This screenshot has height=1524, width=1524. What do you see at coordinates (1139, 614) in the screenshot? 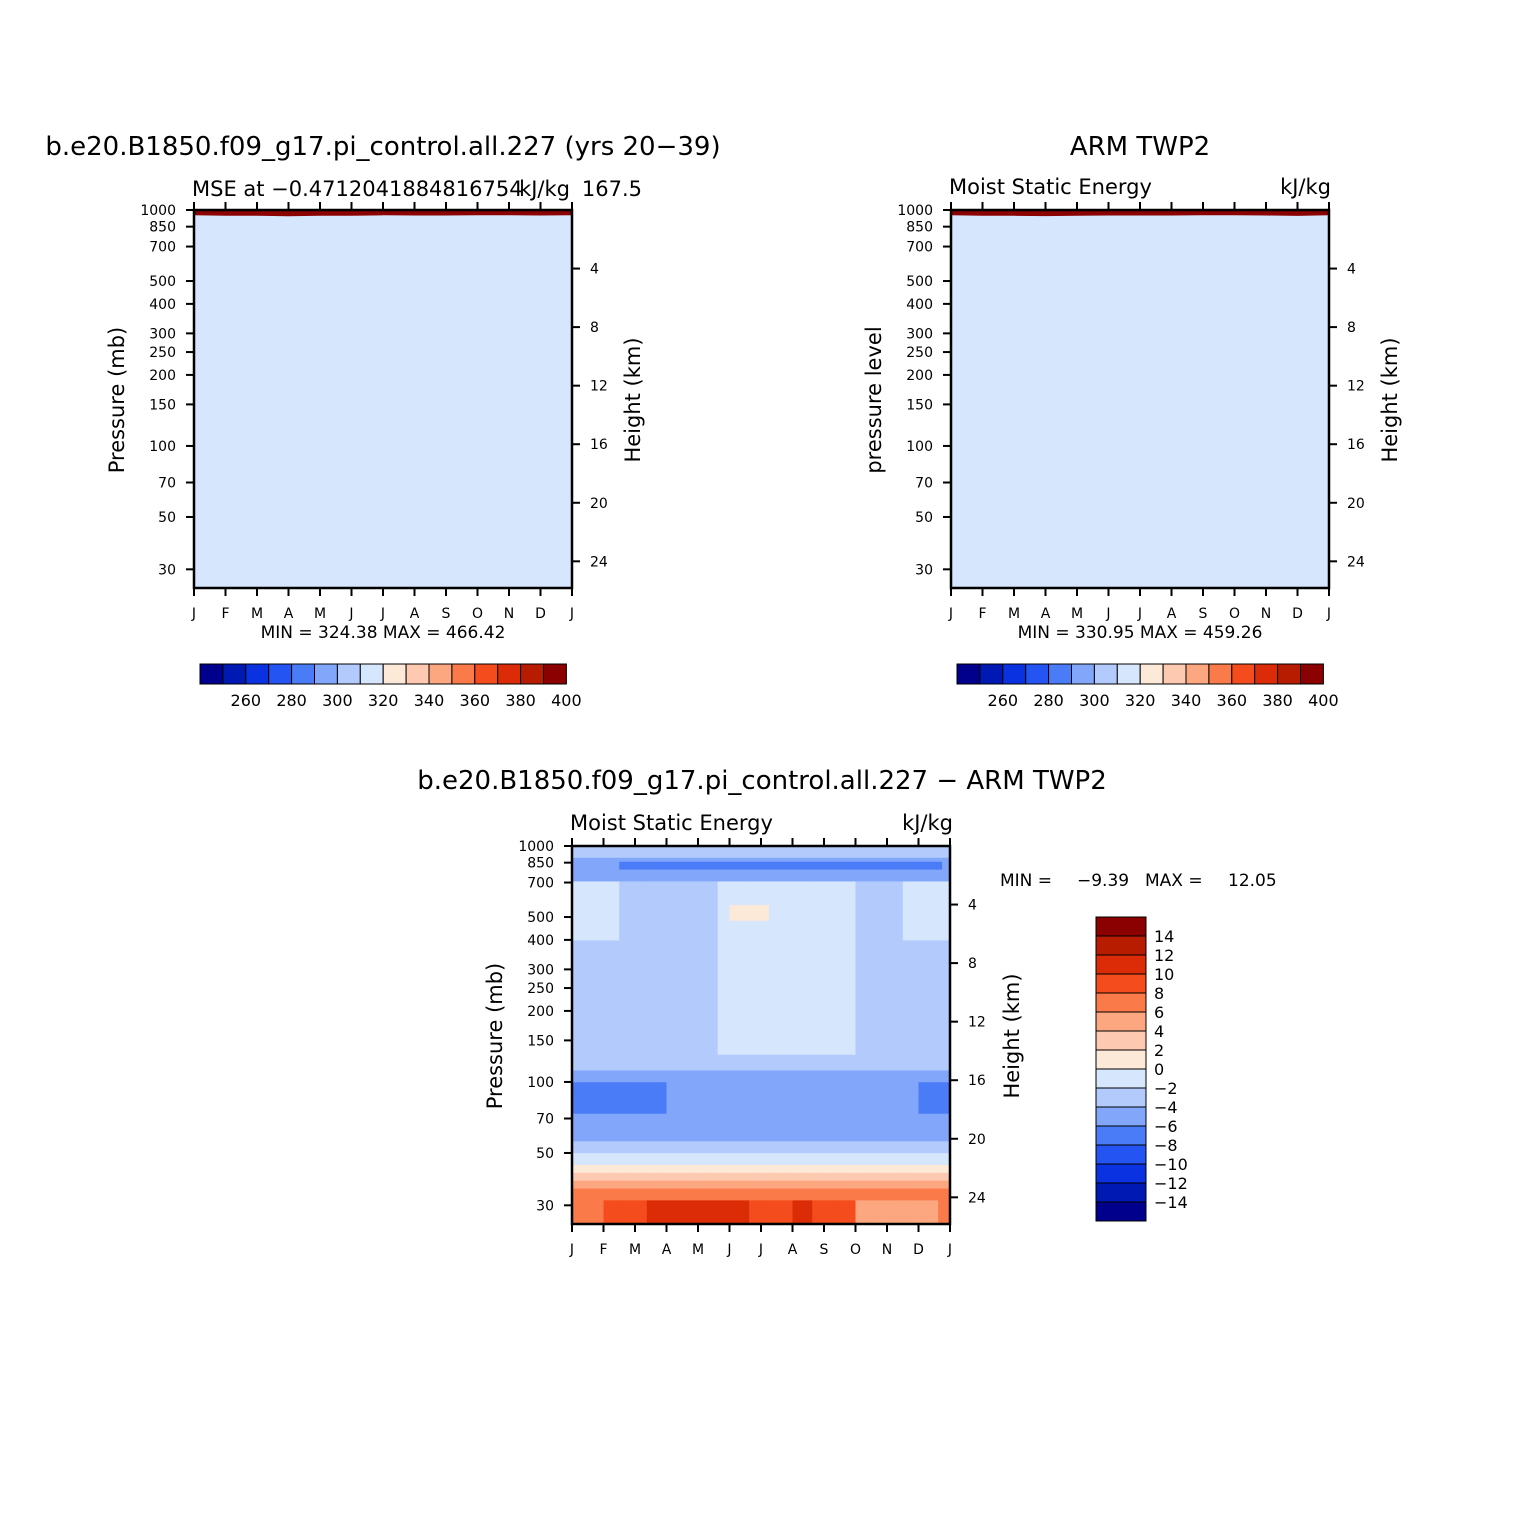
I see `x-tick-label: J` at bounding box center [1139, 614].